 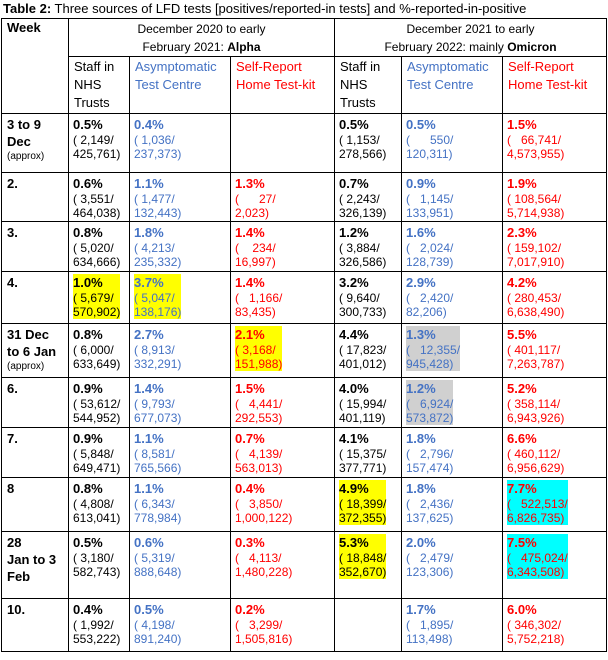 I want to click on value-block: 0.7%( 2,243/326,139), so click(x=362, y=197).